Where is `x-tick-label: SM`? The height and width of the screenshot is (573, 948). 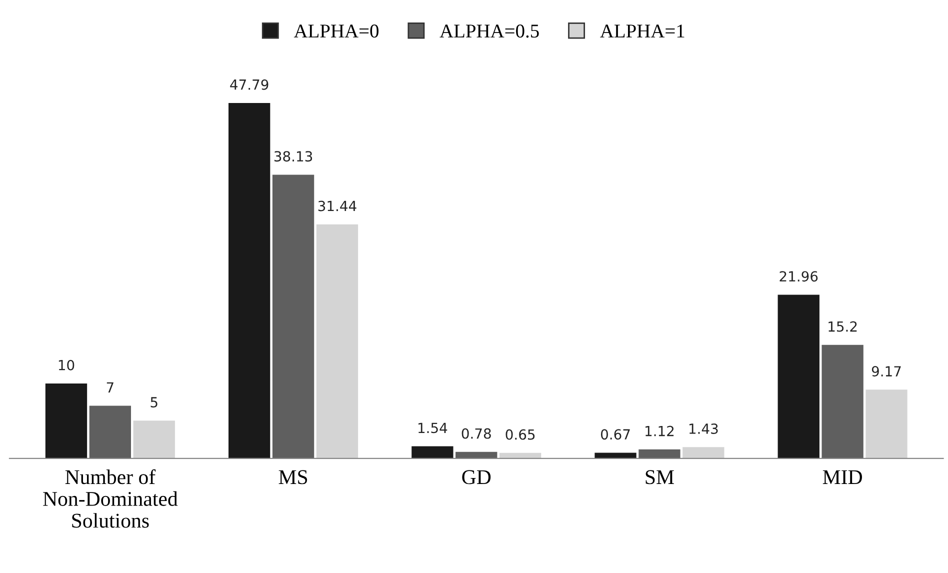
x-tick-label: SM is located at coordinates (660, 477).